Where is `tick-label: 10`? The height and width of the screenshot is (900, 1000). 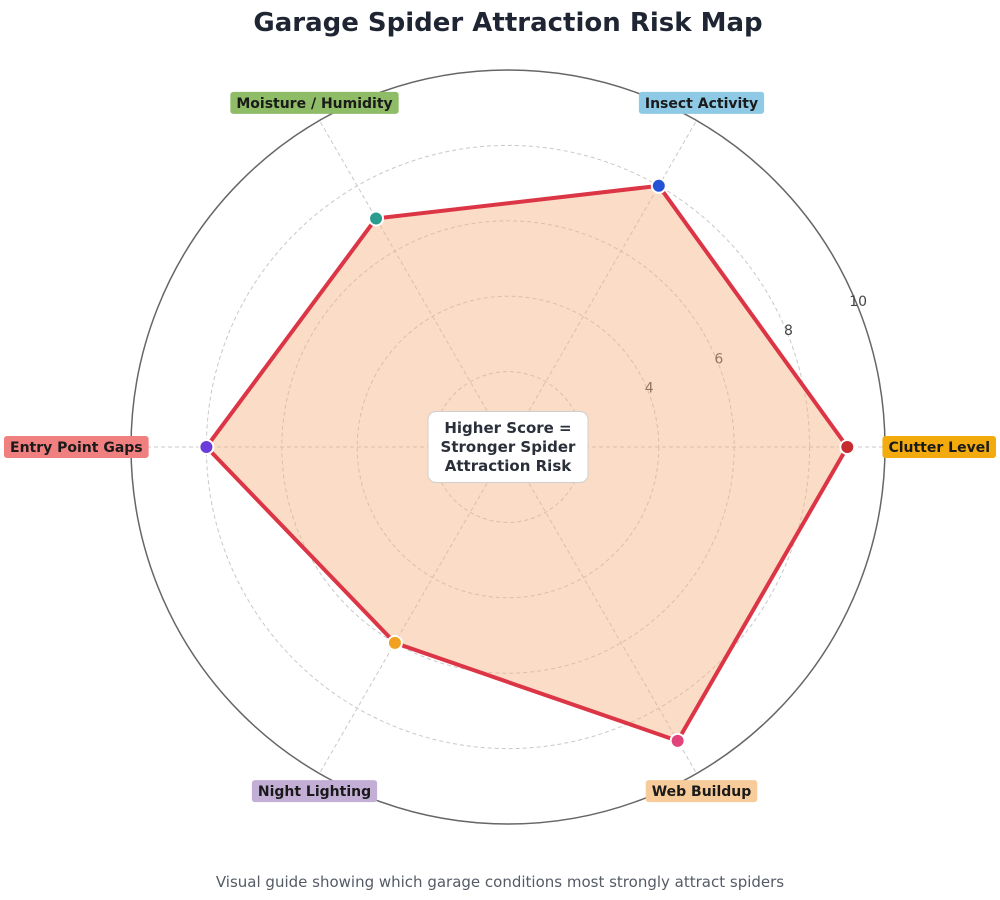
tick-label: 10 is located at coordinates (858, 302).